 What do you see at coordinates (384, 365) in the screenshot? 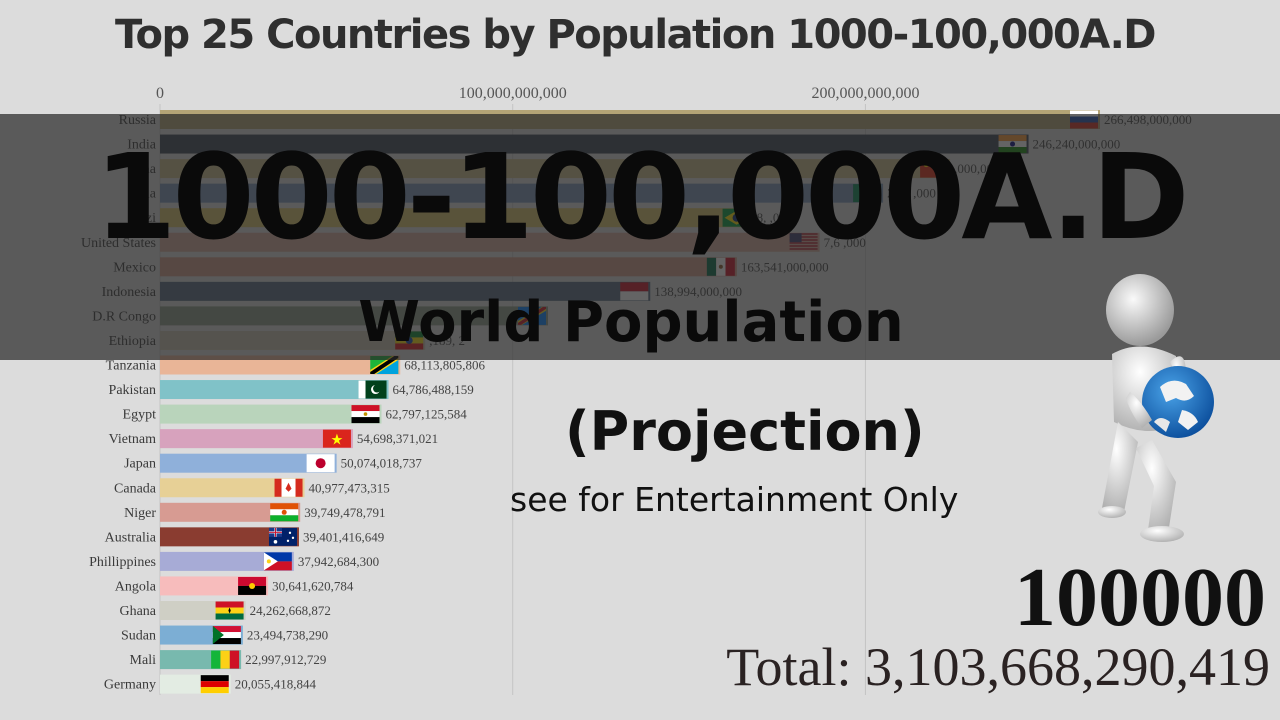
I see `tanzania-flag-icon` at bounding box center [384, 365].